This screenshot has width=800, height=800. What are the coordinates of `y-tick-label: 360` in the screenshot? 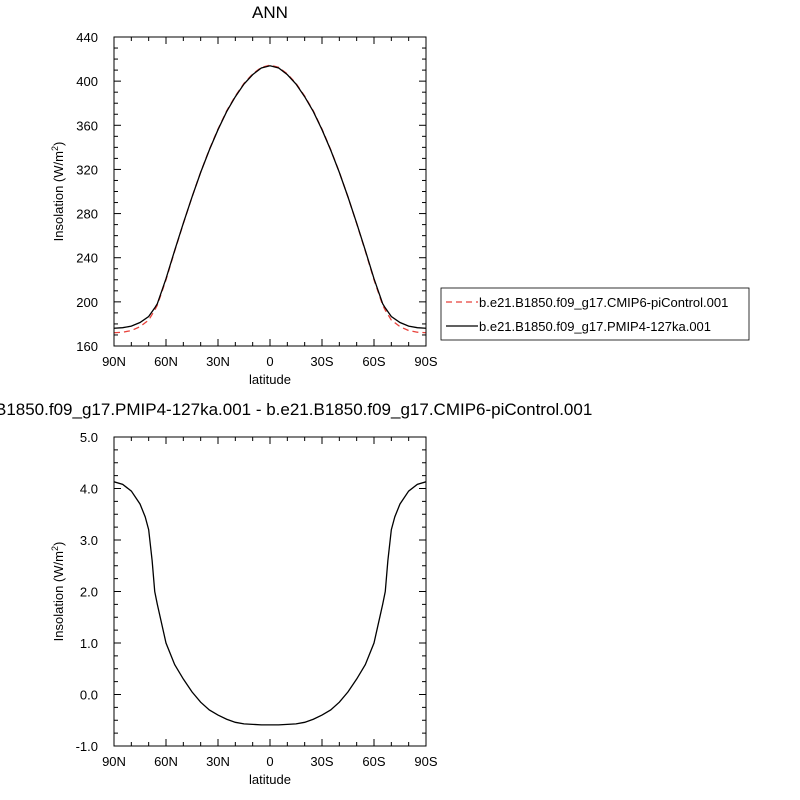 It's located at (87, 125).